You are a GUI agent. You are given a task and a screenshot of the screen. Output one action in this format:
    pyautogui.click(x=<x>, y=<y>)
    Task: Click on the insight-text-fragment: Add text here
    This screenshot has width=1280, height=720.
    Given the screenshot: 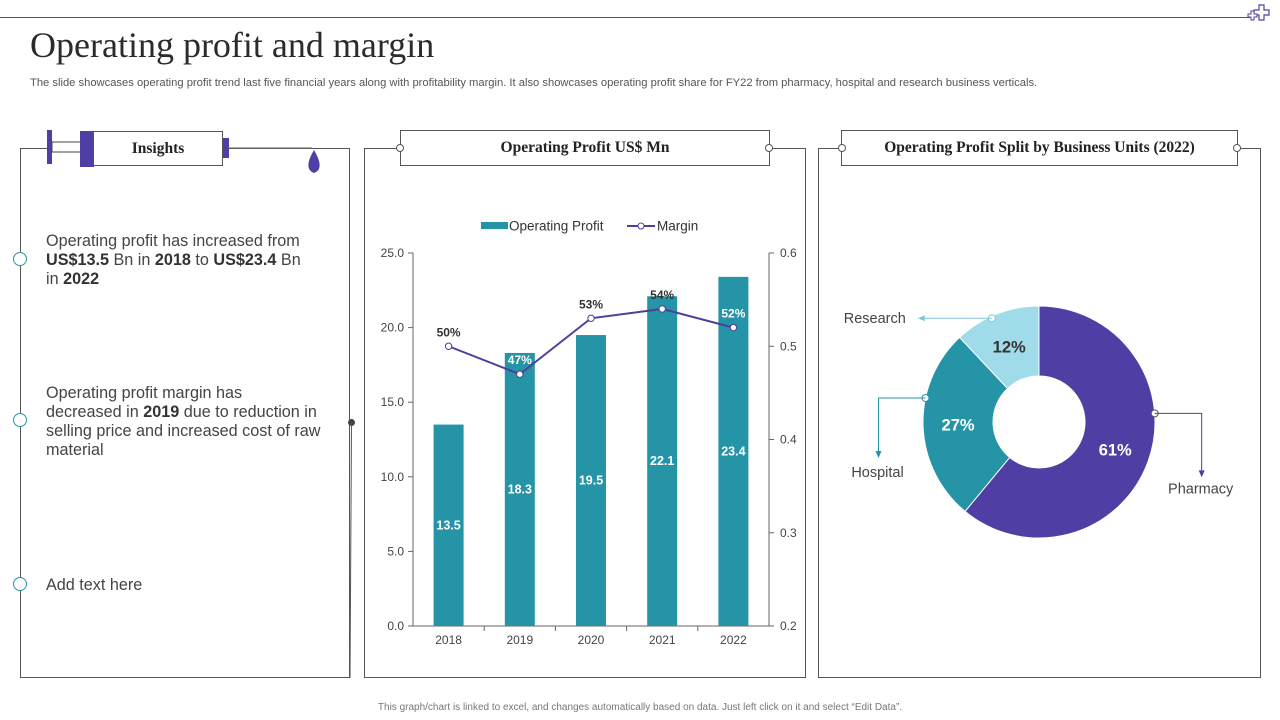 What is the action you would take?
    pyautogui.click(x=94, y=585)
    